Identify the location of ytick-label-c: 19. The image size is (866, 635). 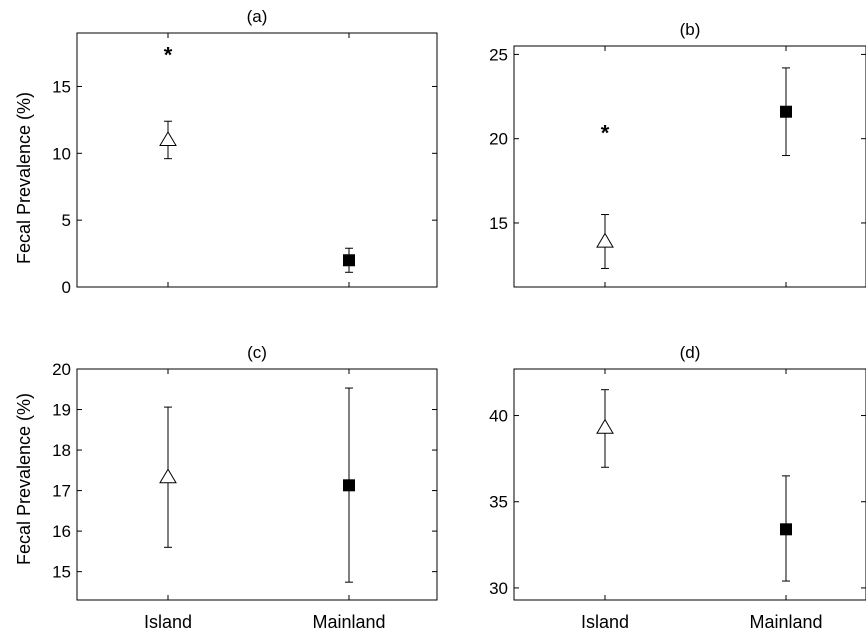
(61, 410).